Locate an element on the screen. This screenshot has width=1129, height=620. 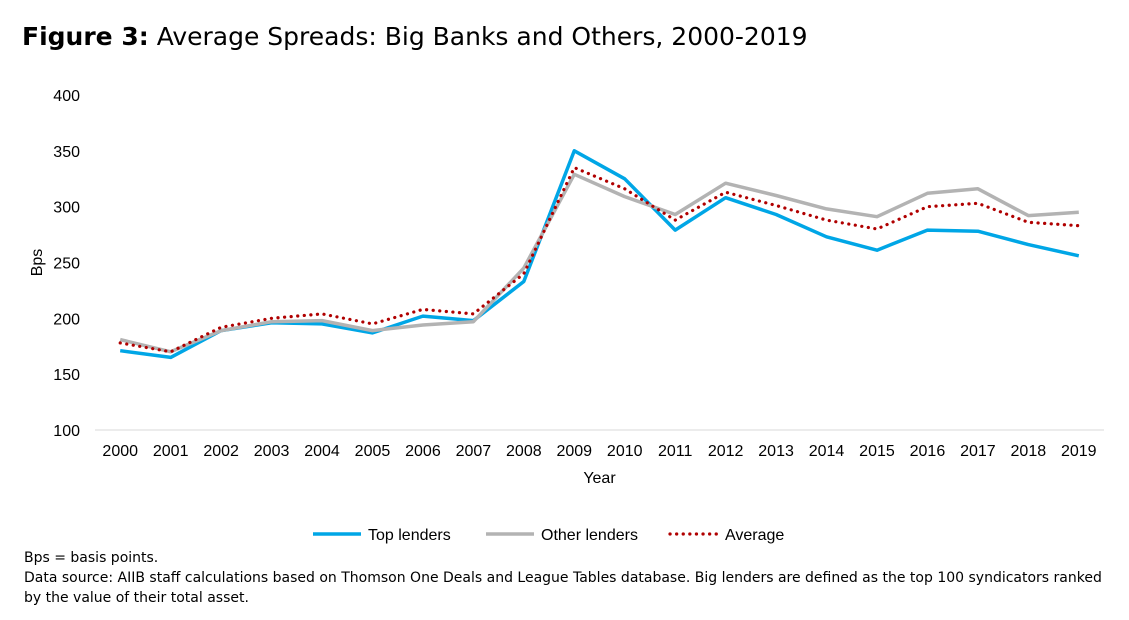
x-tick-label: 2017 is located at coordinates (978, 451).